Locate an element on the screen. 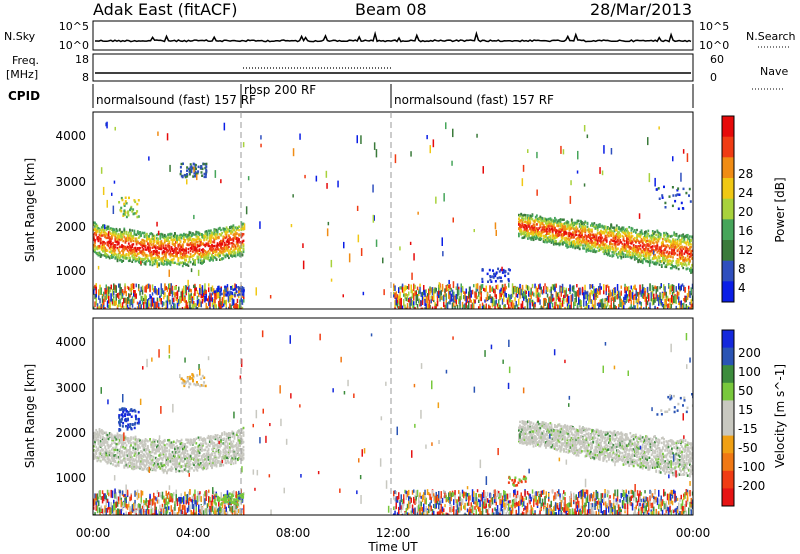  cpid-label: CPID is located at coordinates (24, 96).